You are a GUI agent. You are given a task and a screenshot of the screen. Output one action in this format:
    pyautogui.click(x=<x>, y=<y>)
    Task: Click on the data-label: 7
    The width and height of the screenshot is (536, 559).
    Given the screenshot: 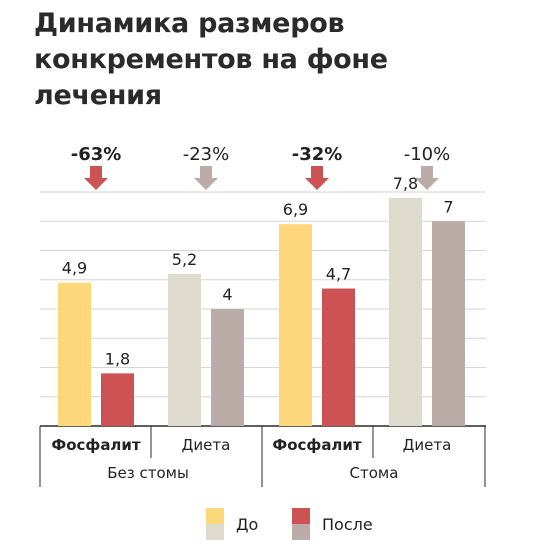 What is the action you would take?
    pyautogui.click(x=448, y=206)
    